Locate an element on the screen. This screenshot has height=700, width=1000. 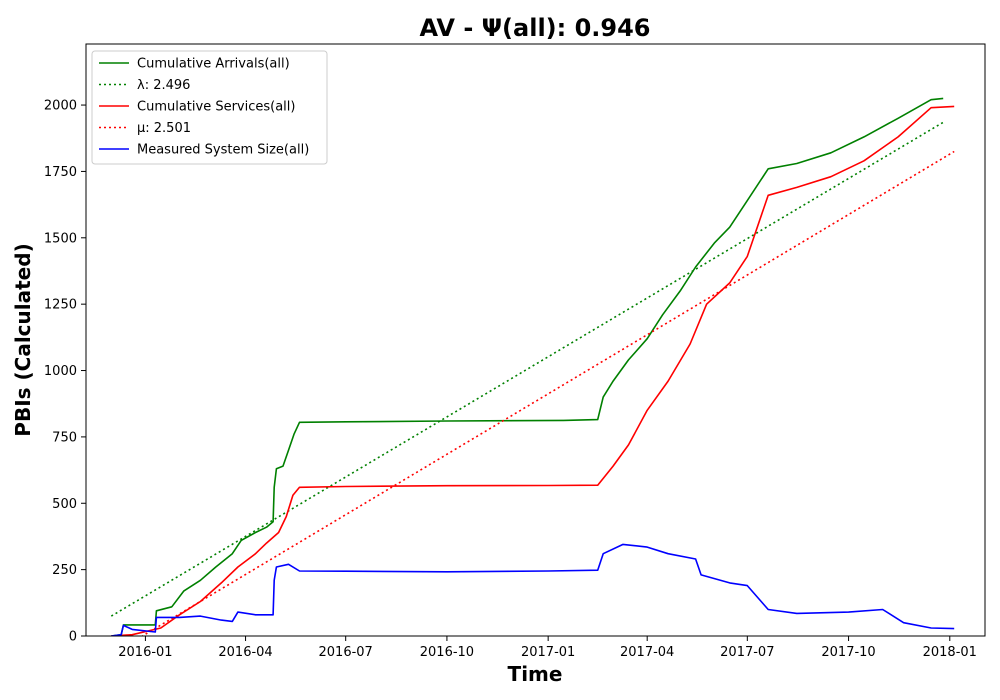
legend-label: Measured System Size(all) is located at coordinates (223, 150).